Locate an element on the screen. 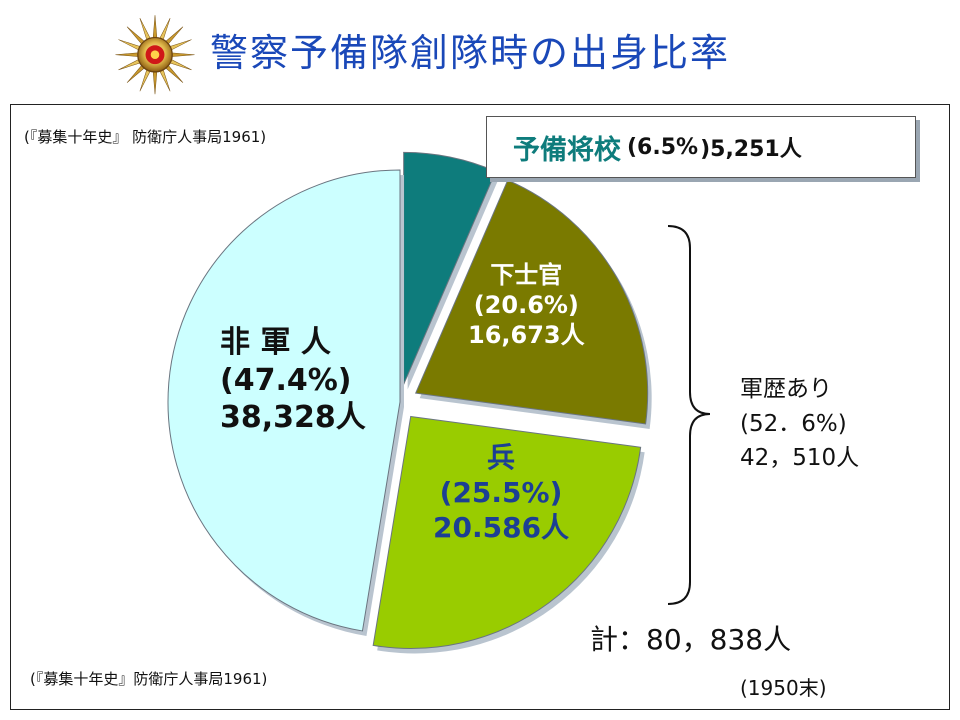 The width and height of the screenshot is (960, 720). civilian-name: 非 軍 人 is located at coordinates (275, 342).